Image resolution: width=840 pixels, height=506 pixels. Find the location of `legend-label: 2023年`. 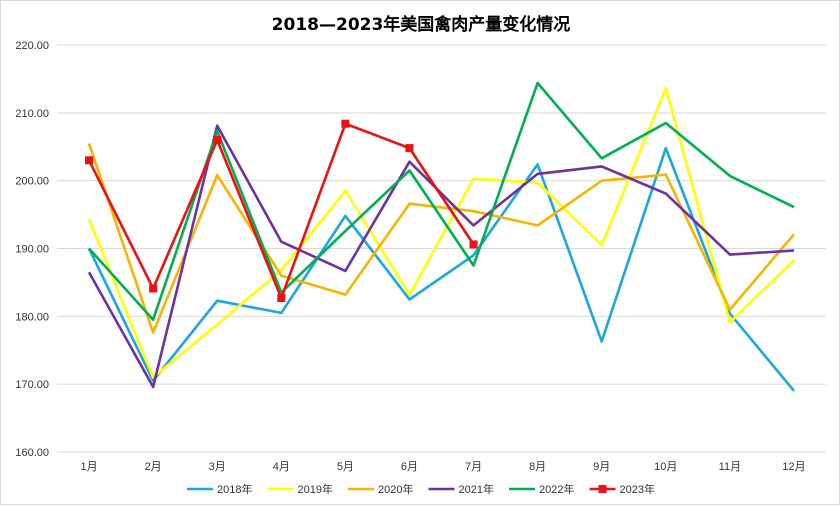

legend-label: 2023年 is located at coordinates (637, 489).